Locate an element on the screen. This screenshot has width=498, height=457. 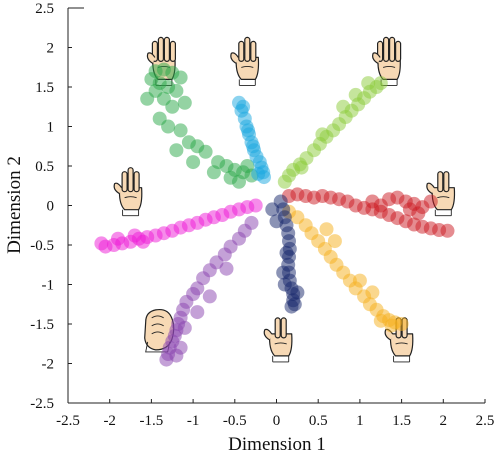
y-tick-label: 0 is located at coordinates (51, 207).